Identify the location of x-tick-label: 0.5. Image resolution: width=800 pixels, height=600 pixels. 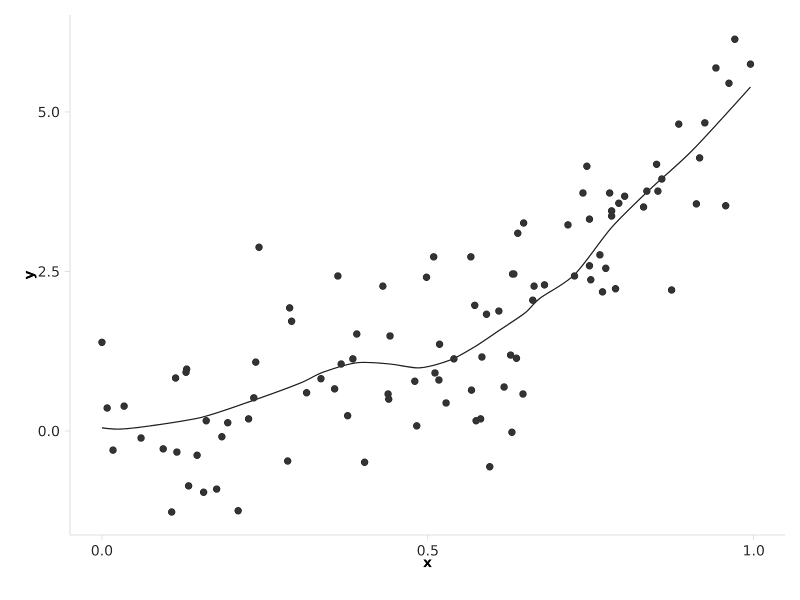
(428, 550).